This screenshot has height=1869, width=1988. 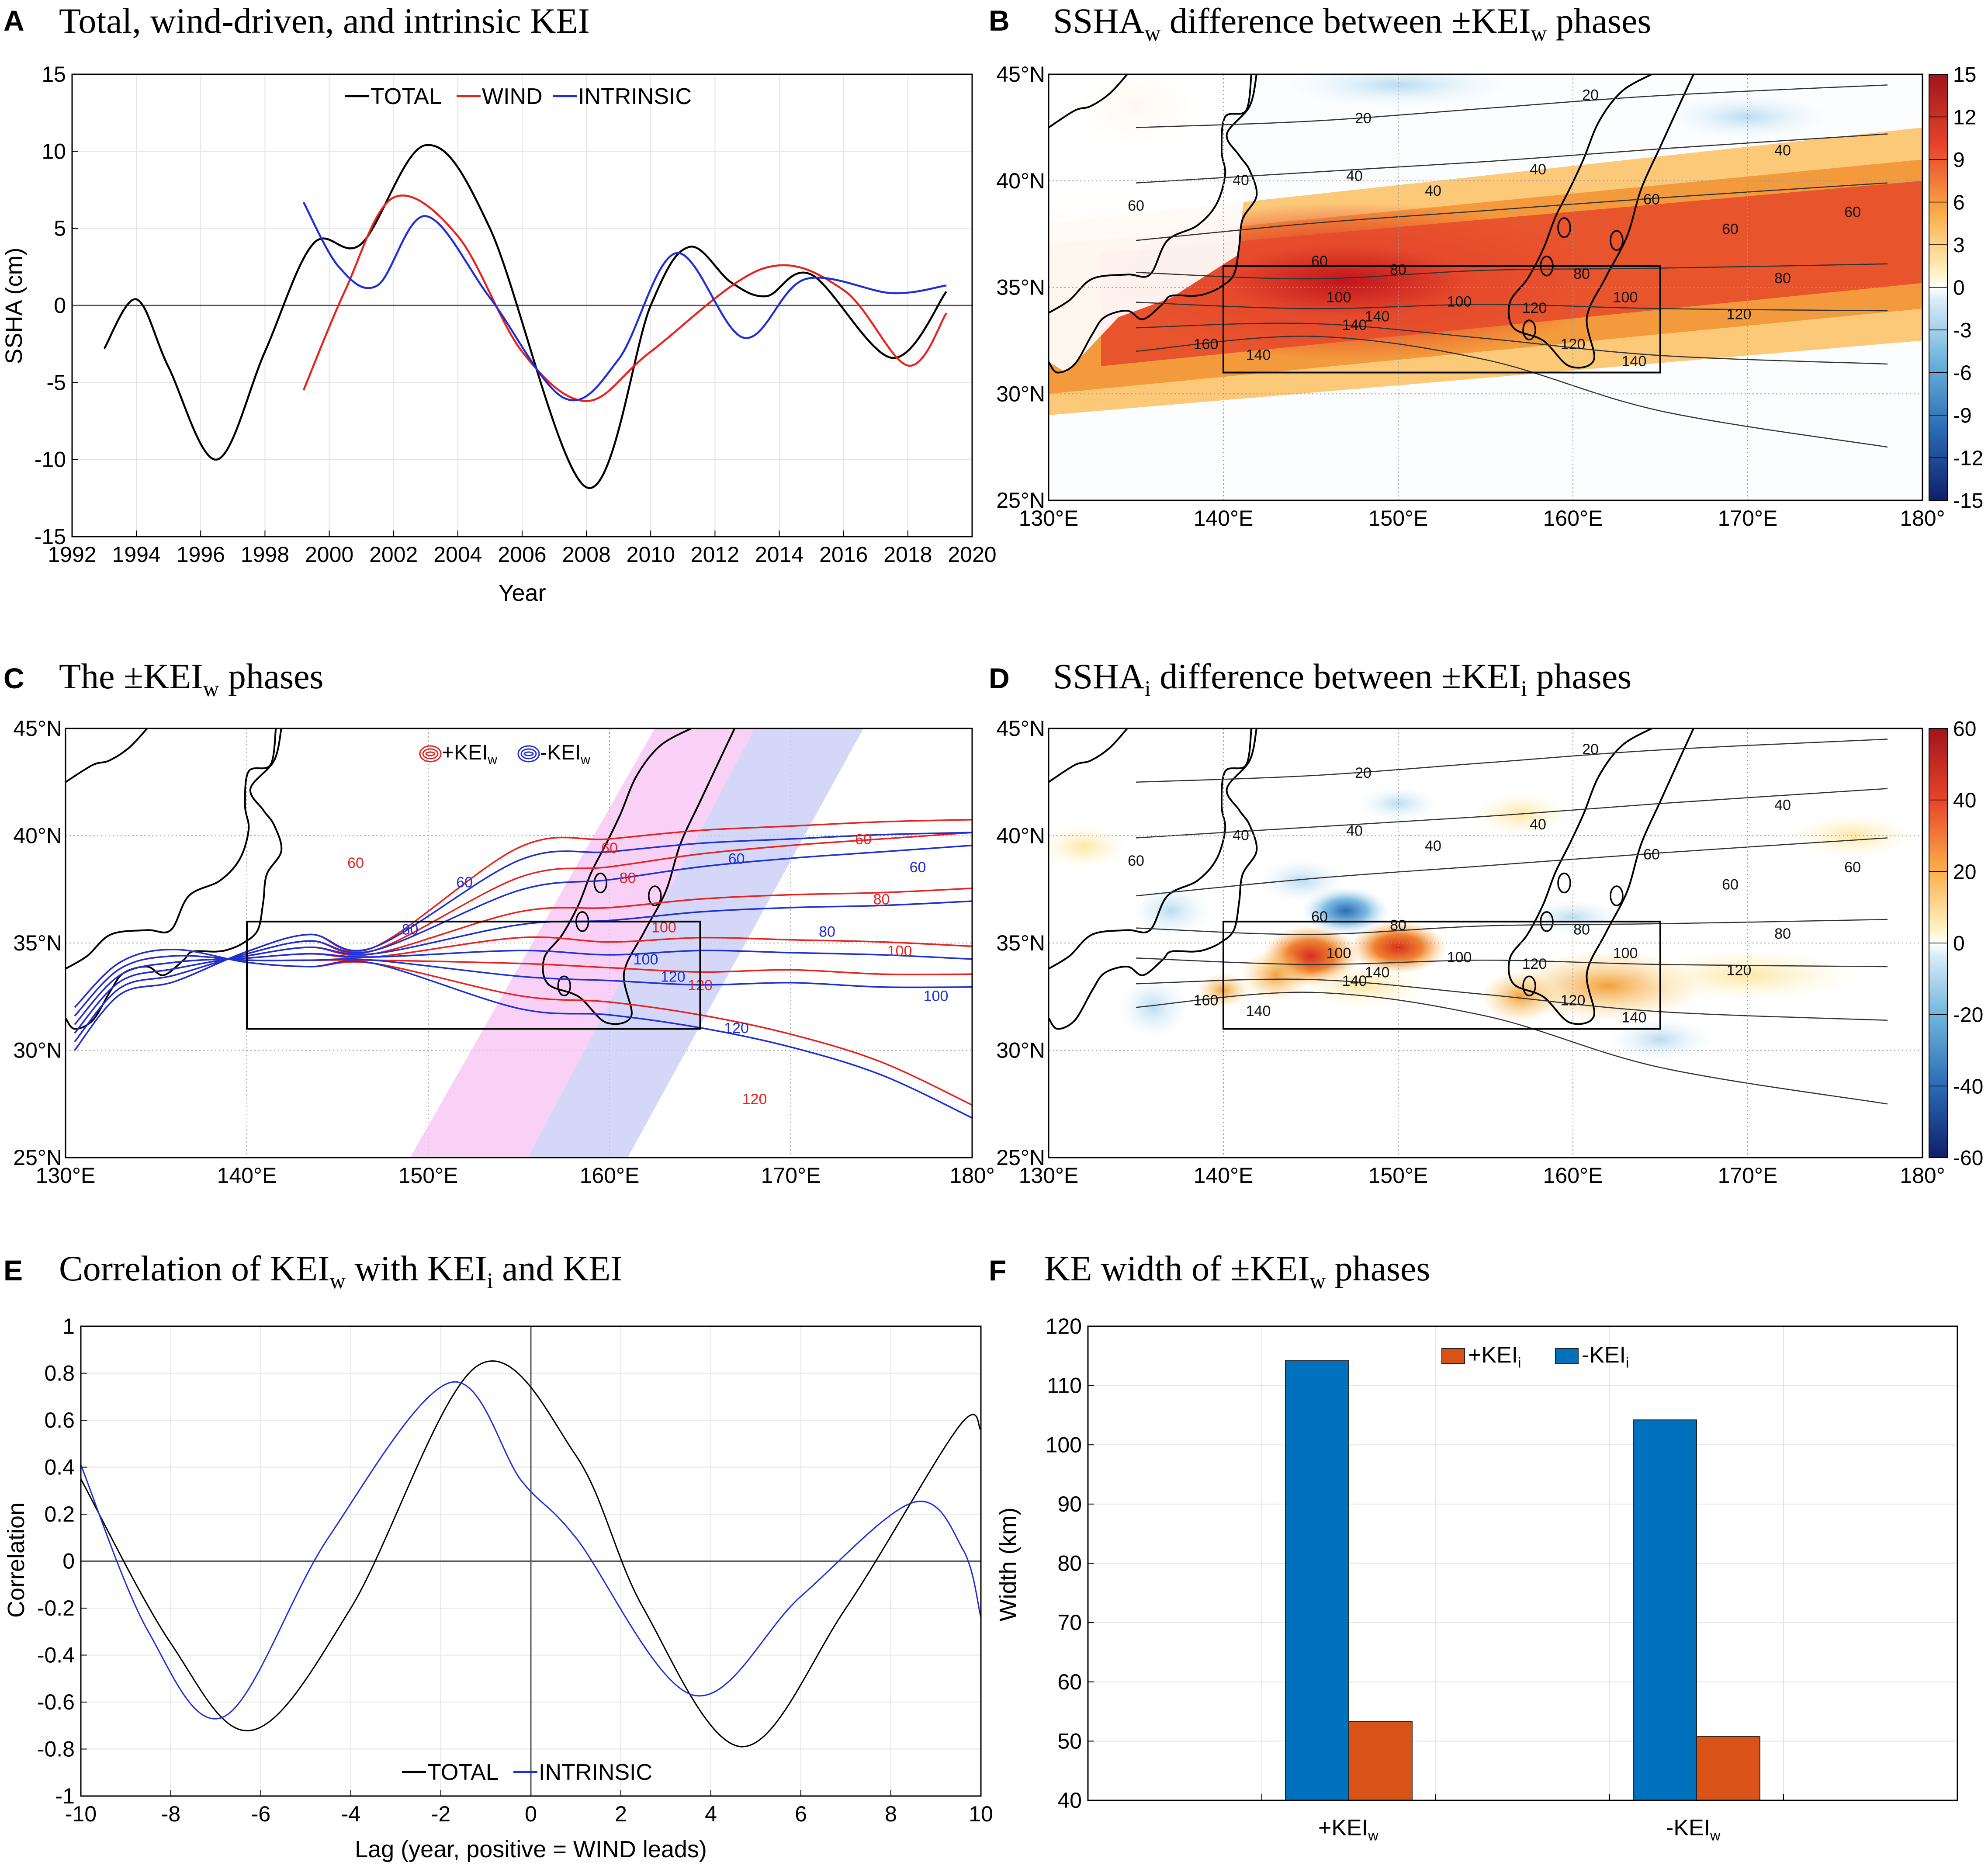 What do you see at coordinates (68, 1561) in the screenshot?
I see `y-tick-label: 0` at bounding box center [68, 1561].